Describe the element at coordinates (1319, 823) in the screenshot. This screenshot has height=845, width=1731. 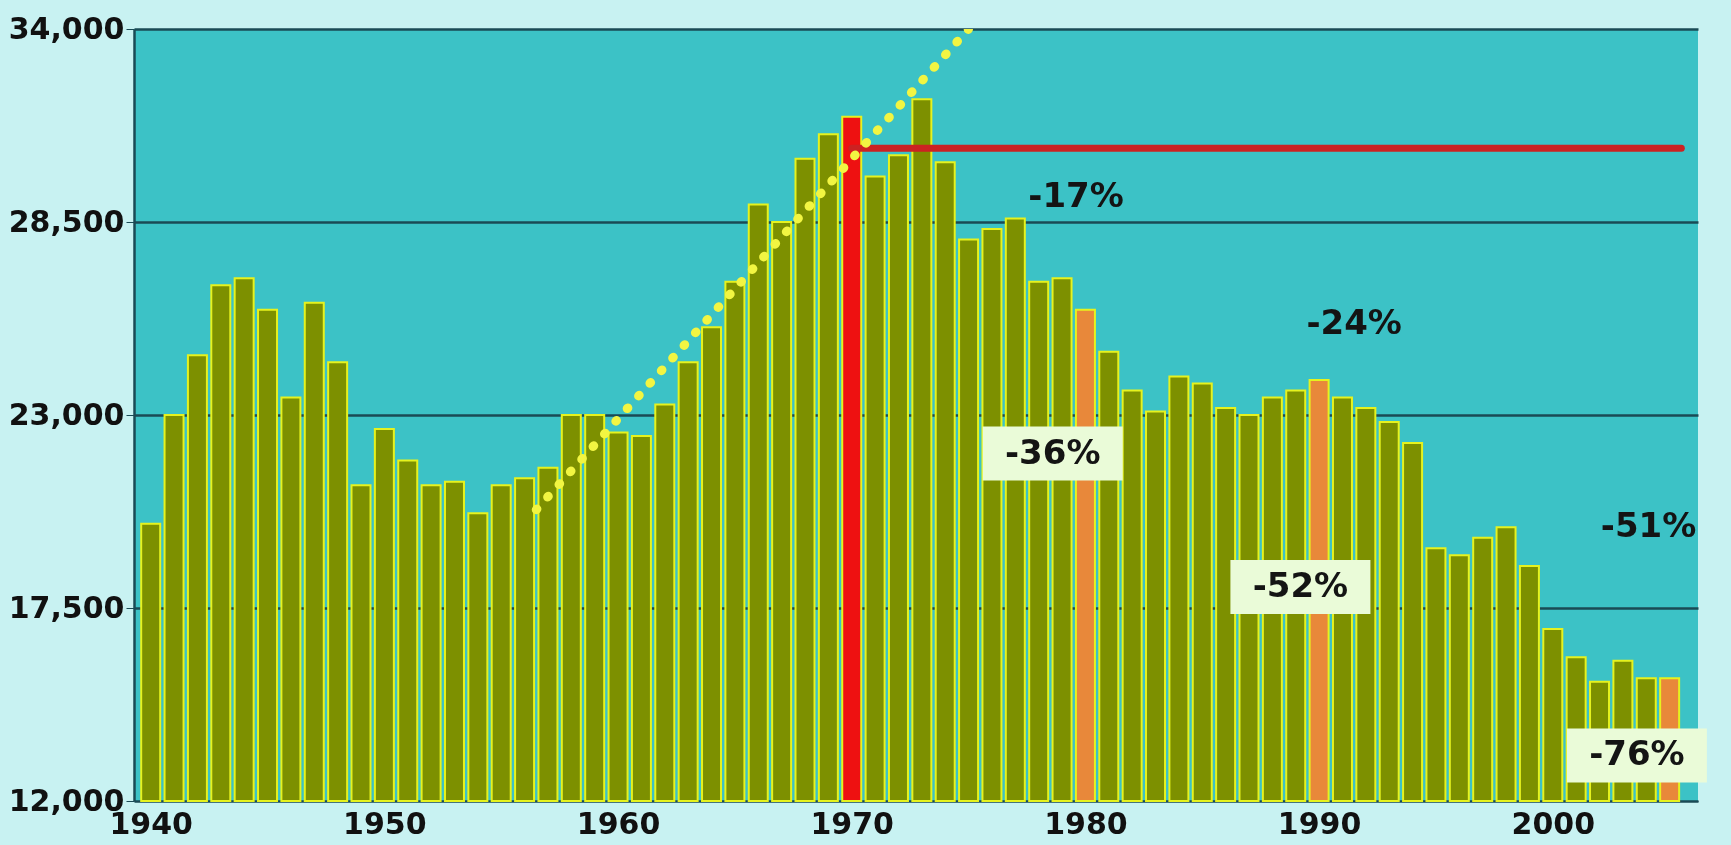
I see `x-tick-label: 1990` at that location.